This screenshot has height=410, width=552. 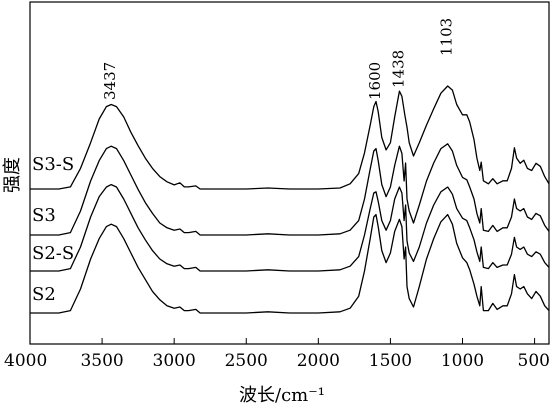 What do you see at coordinates (53, 164) in the screenshot?
I see `series-label-s3-s: S3-S` at bounding box center [53, 164].